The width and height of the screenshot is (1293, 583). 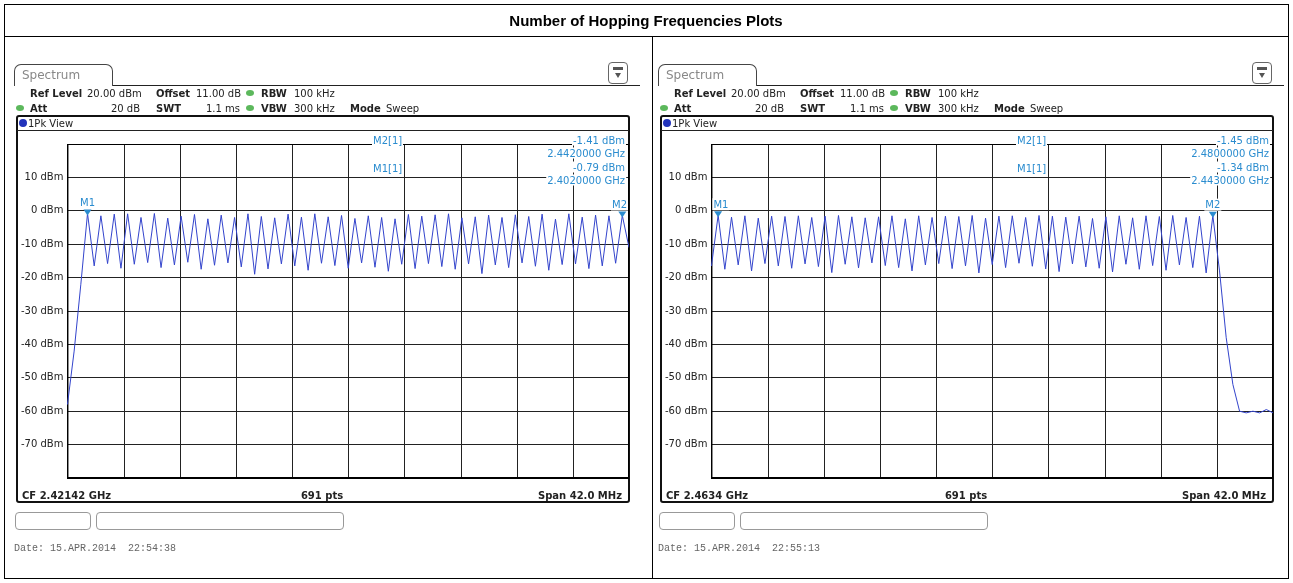 What do you see at coordinates (95, 548) in the screenshot?
I see `text: Date: 15.APR.2014 22:54:38` at bounding box center [95, 548].